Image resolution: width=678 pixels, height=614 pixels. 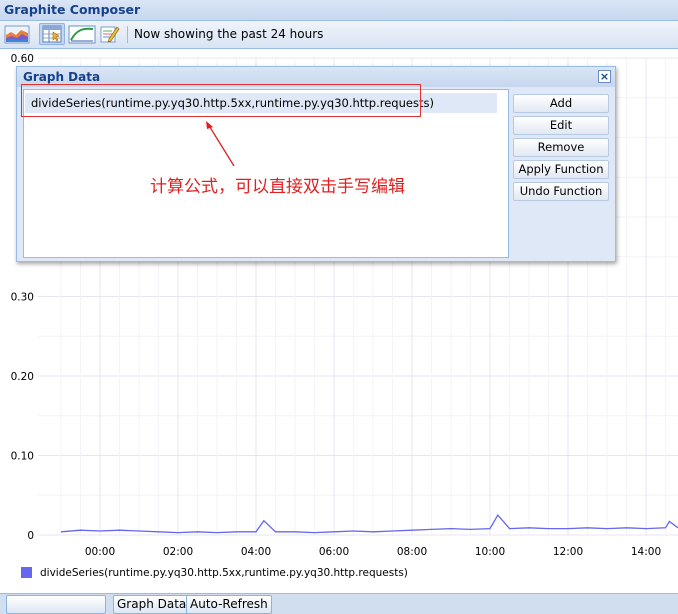 I want to click on add-button: Add, so click(x=561, y=103).